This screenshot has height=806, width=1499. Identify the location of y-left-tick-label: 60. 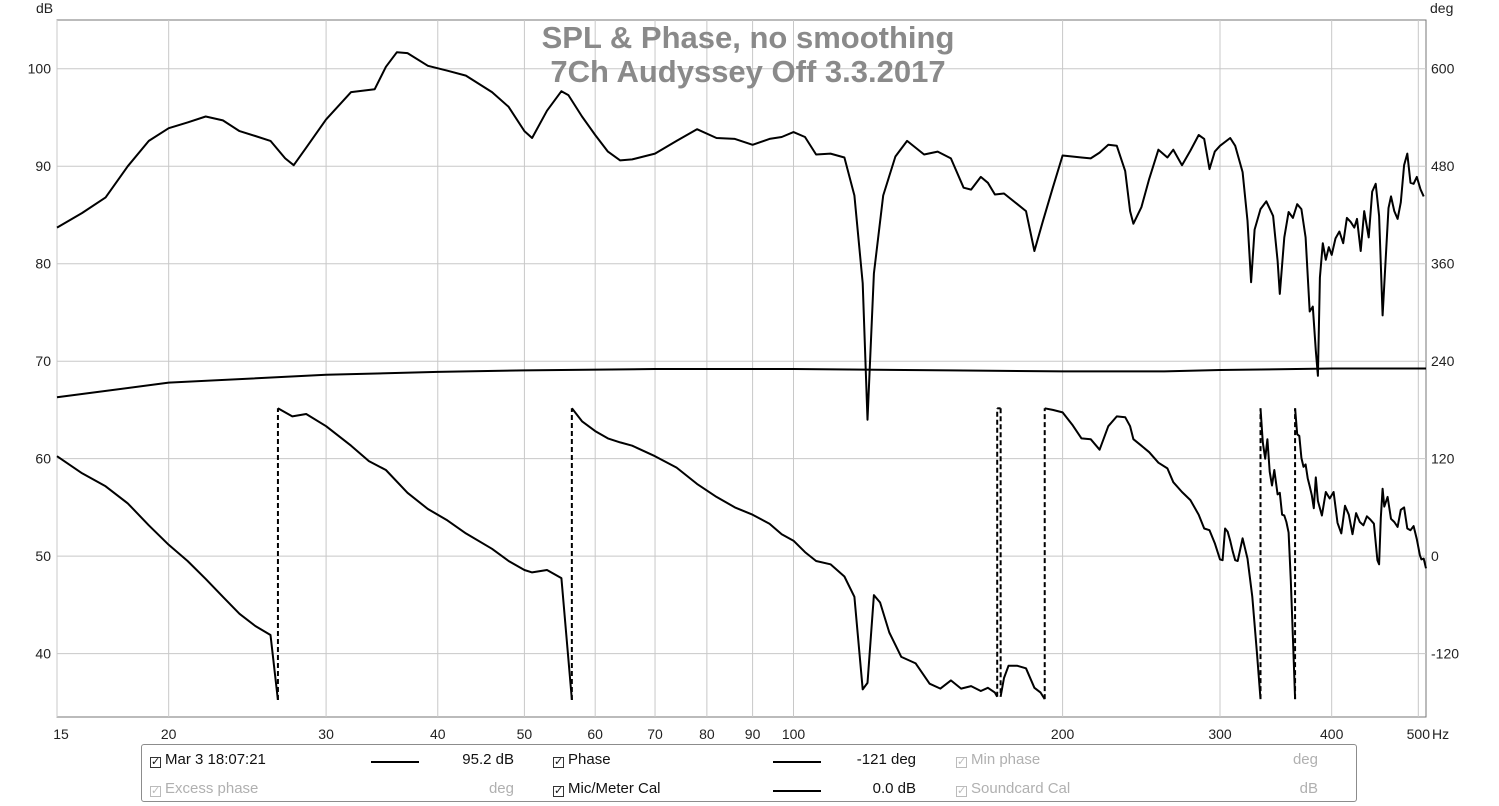
(43, 459).